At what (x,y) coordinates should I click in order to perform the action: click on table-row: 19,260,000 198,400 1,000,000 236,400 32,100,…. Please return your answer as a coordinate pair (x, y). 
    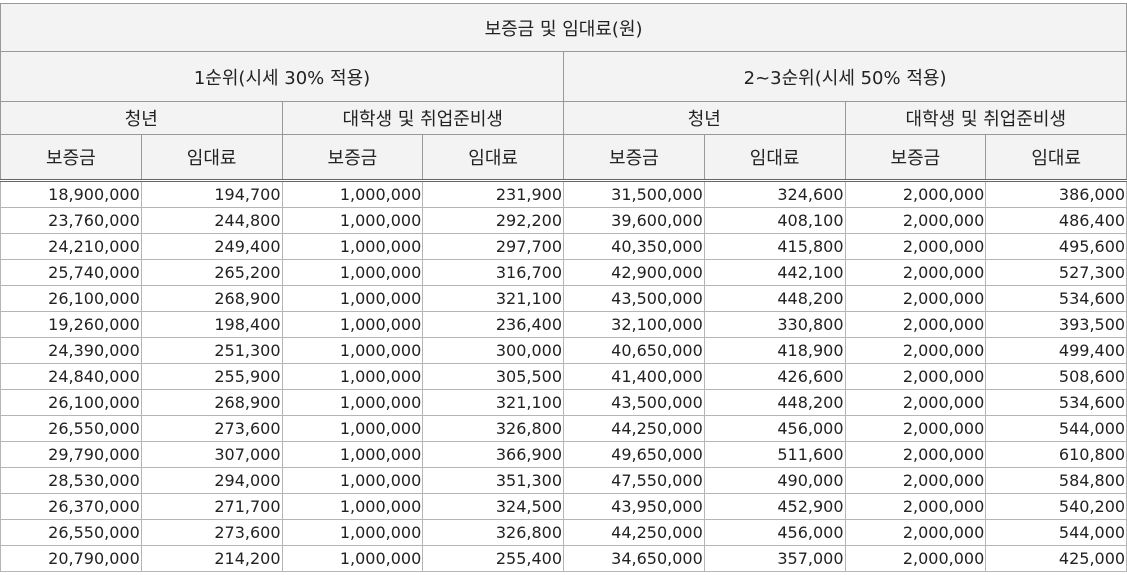
    Looking at the image, I should click on (563, 324).